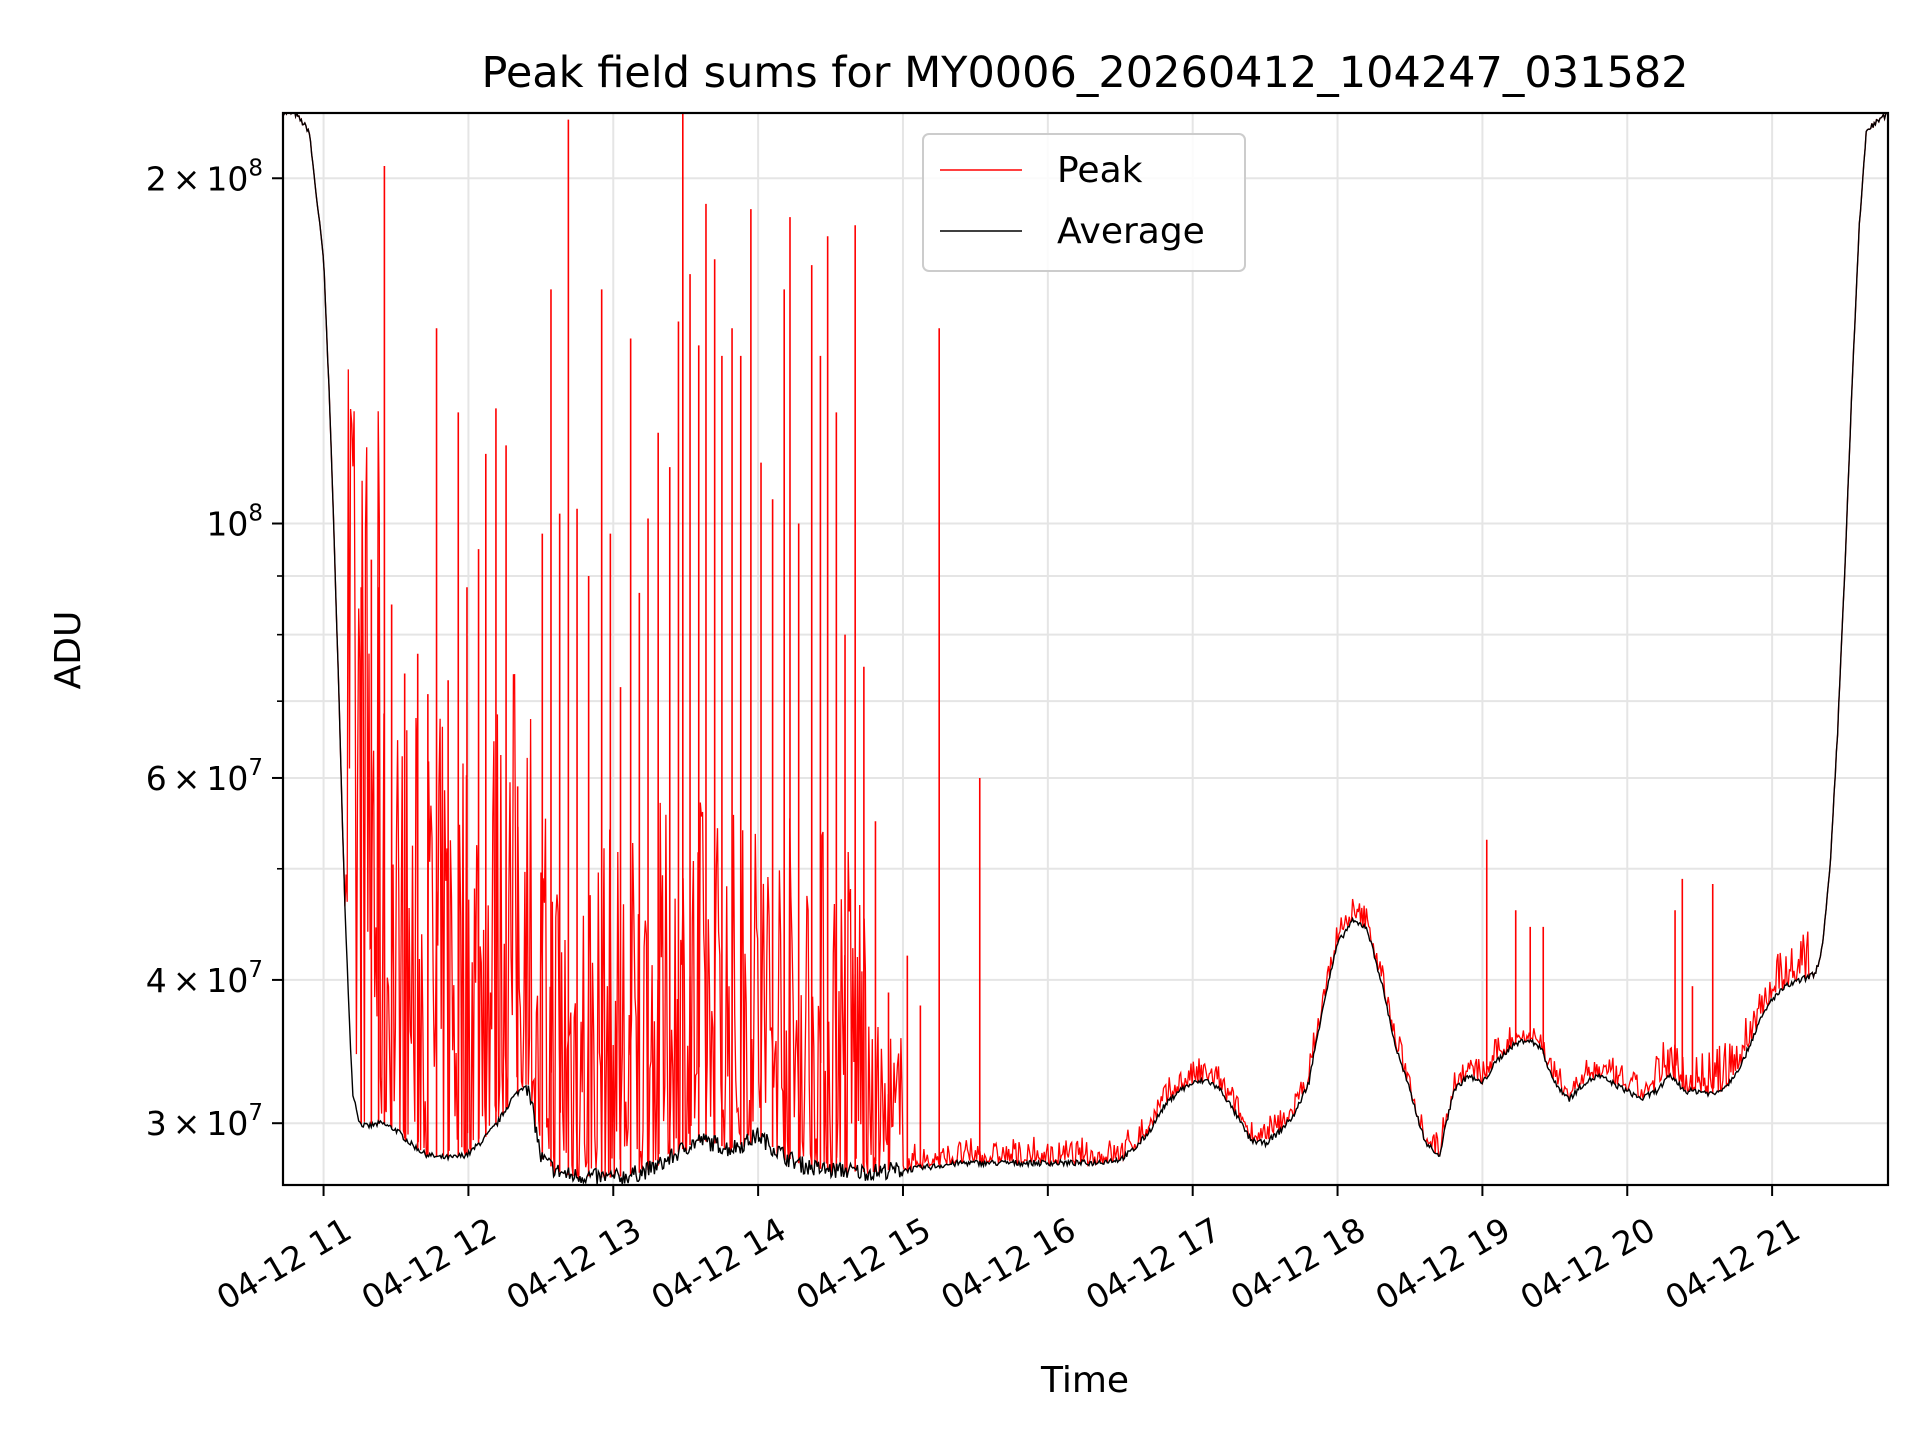  What do you see at coordinates (214, 649) in the screenshot?
I see `y-axis: 3 × 107 4 × 107 6 × 107 108 2 × 108` at bounding box center [214, 649].